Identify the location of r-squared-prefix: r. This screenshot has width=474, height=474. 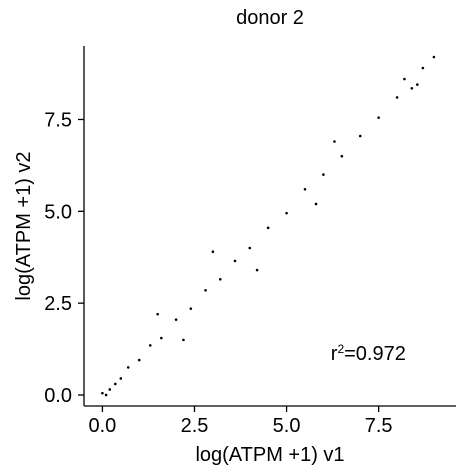
(334, 354).